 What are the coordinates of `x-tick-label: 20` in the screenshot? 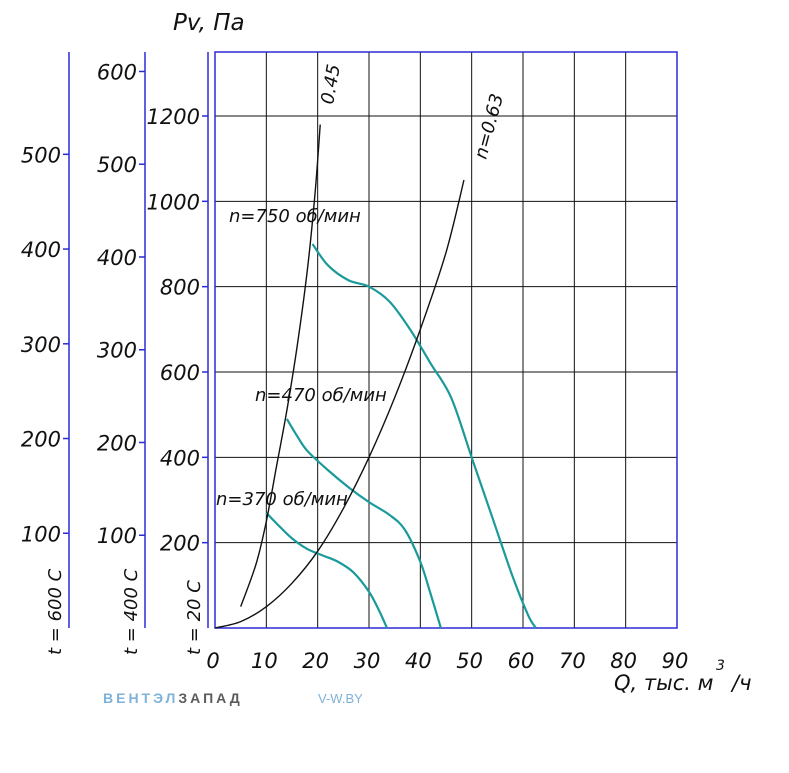 It's located at (315, 661).